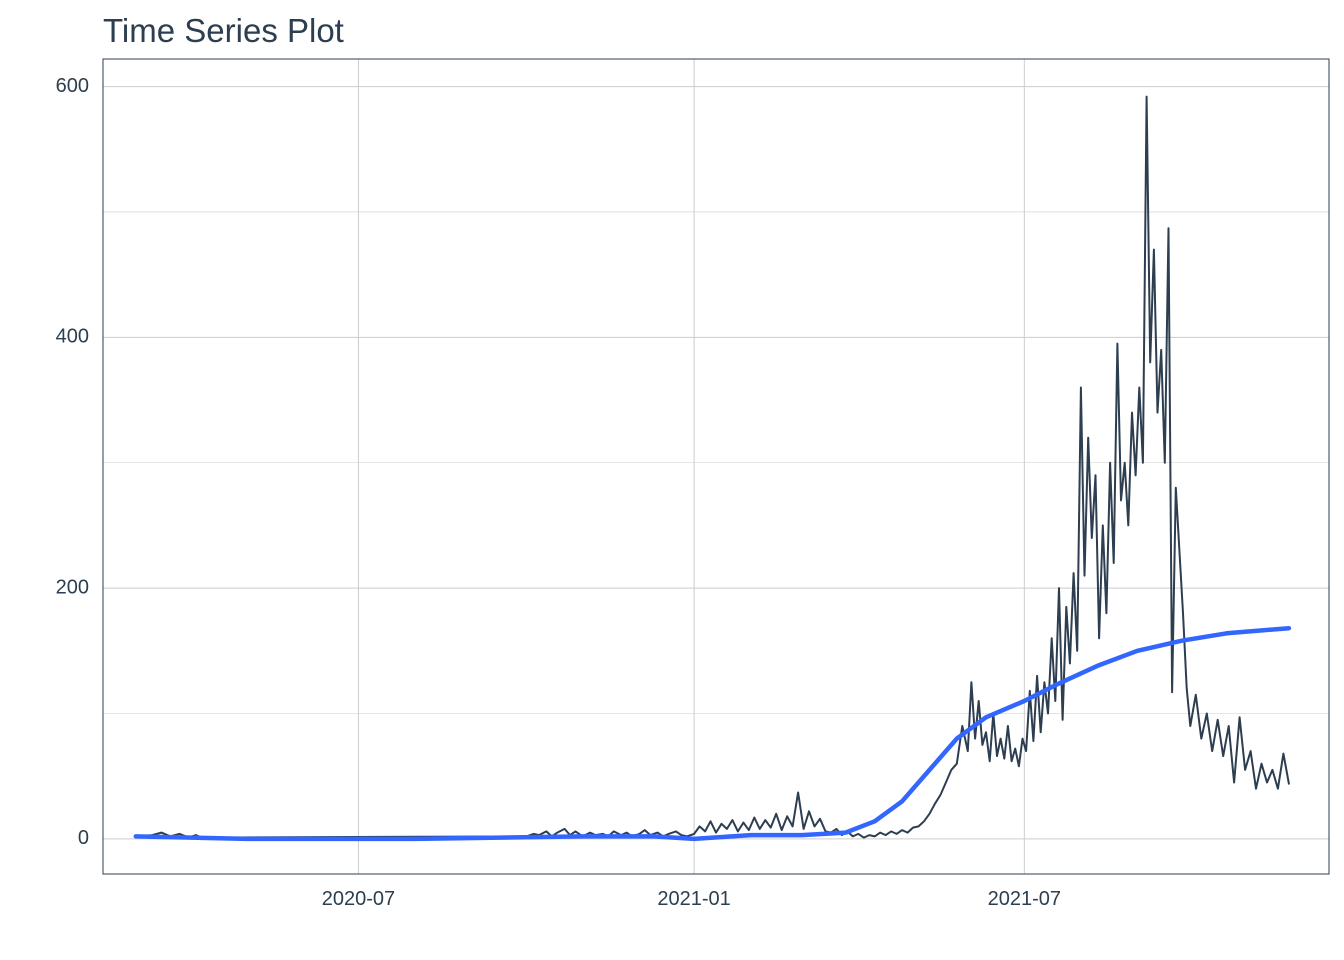 The width and height of the screenshot is (1344, 960). What do you see at coordinates (72, 86) in the screenshot?
I see `y-tick-label: 600` at bounding box center [72, 86].